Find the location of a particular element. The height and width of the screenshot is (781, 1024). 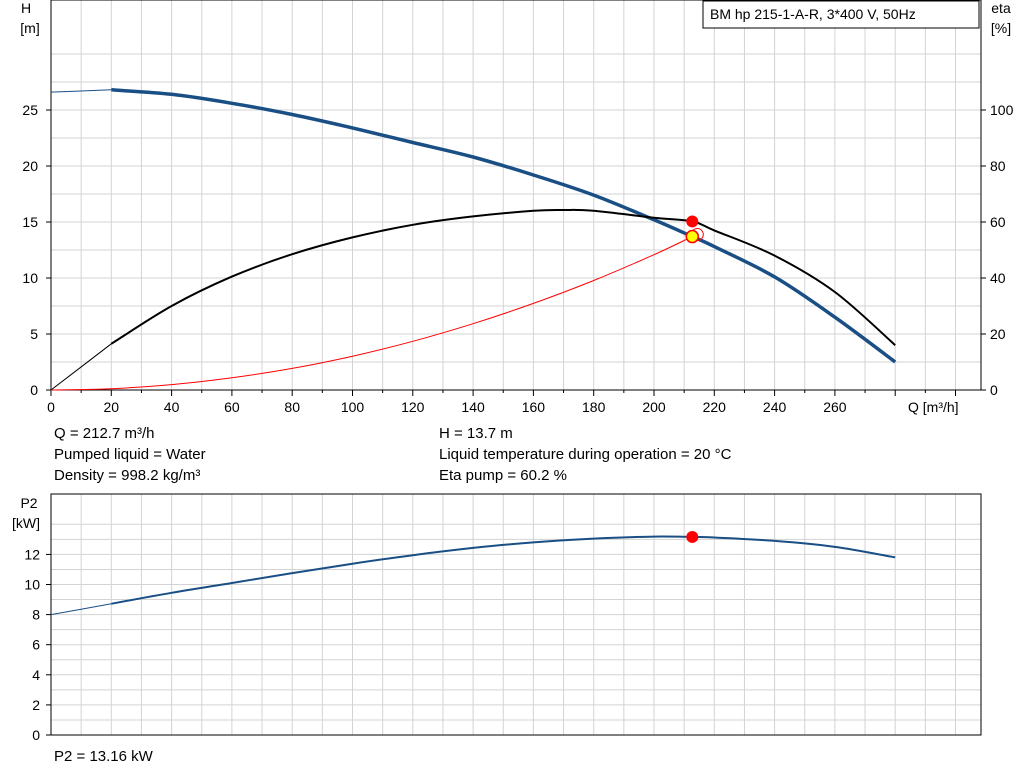

p2-tick-label: 4 is located at coordinates (36, 675).